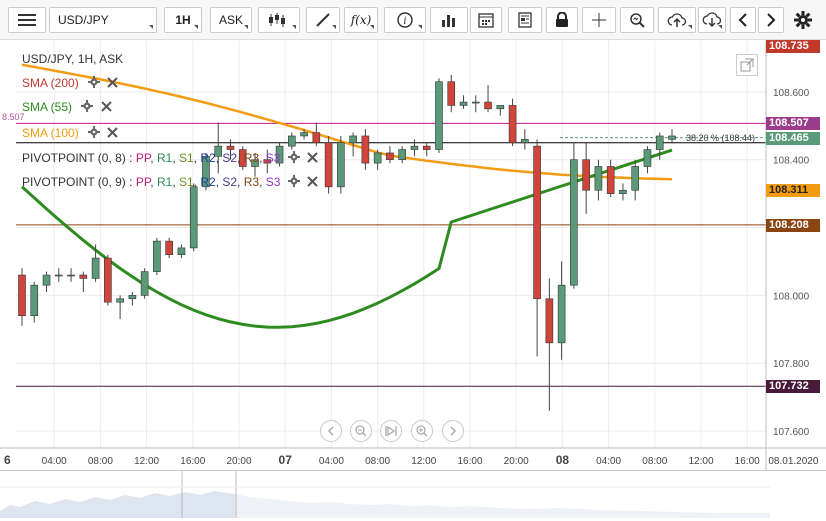 This screenshot has width=826, height=521. Describe the element at coordinates (331, 431) in the screenshot. I see `scroll-left-button` at that location.